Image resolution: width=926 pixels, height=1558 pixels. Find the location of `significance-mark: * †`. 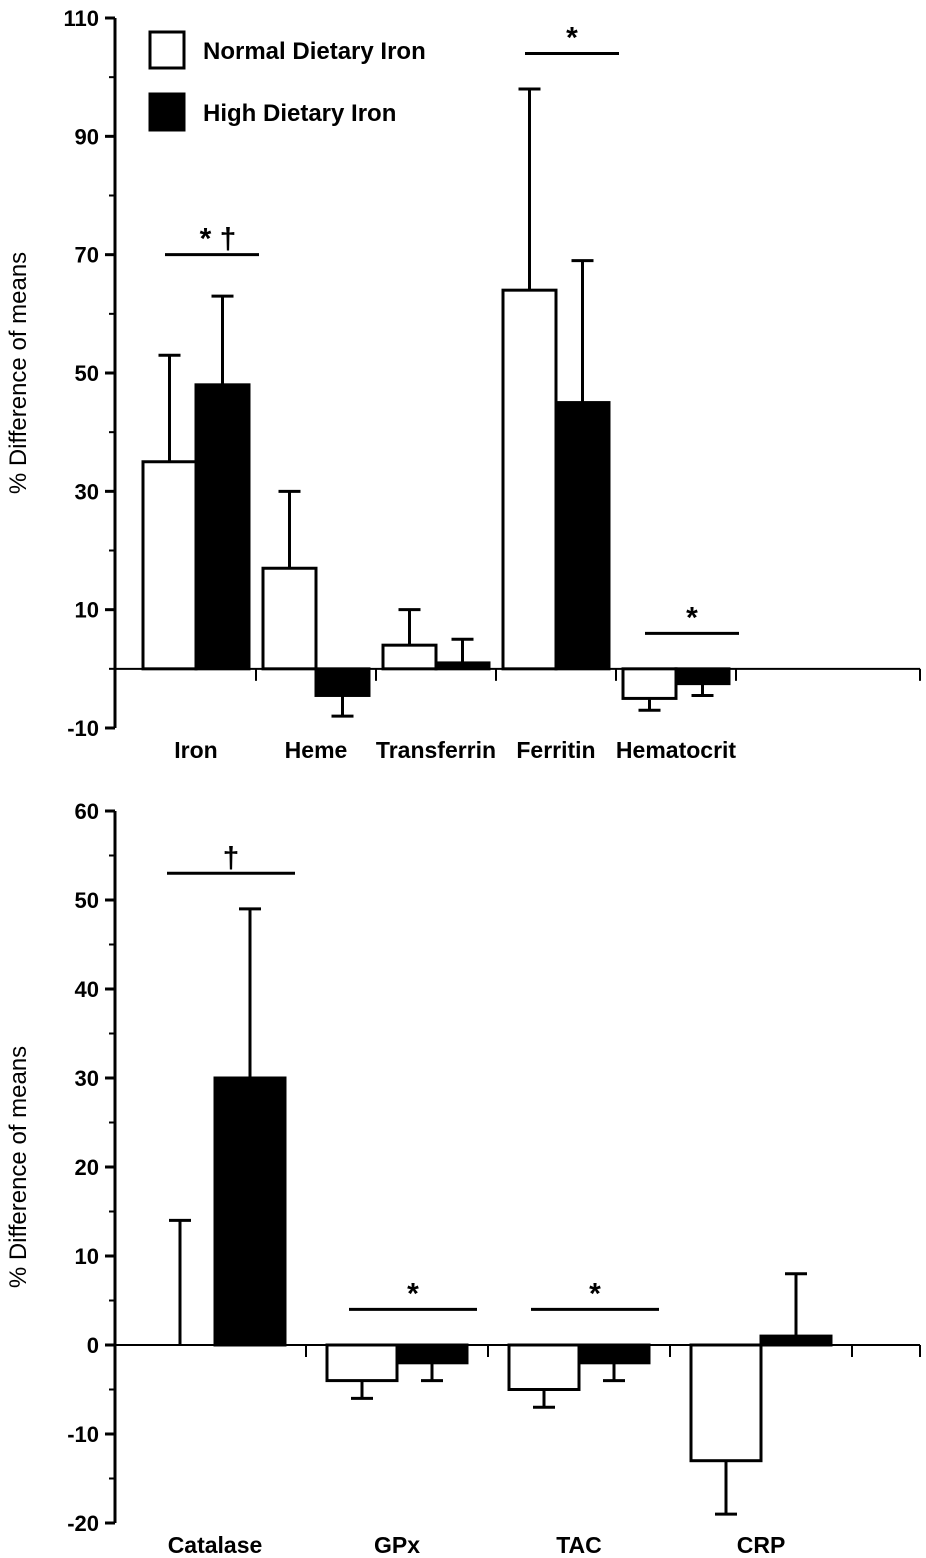

significance-mark: * † is located at coordinates (218, 239).